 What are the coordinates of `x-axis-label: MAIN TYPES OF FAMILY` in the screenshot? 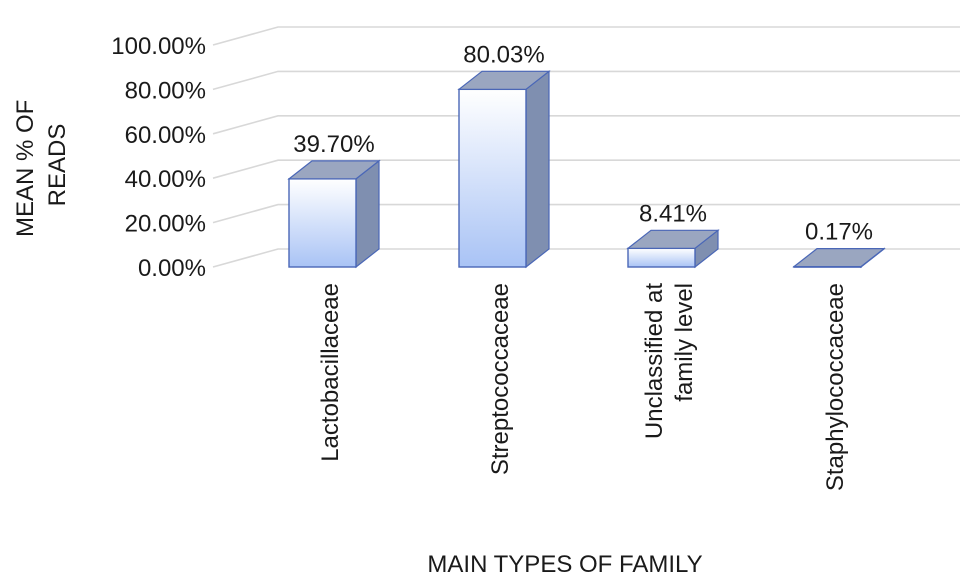 It's located at (564, 564).